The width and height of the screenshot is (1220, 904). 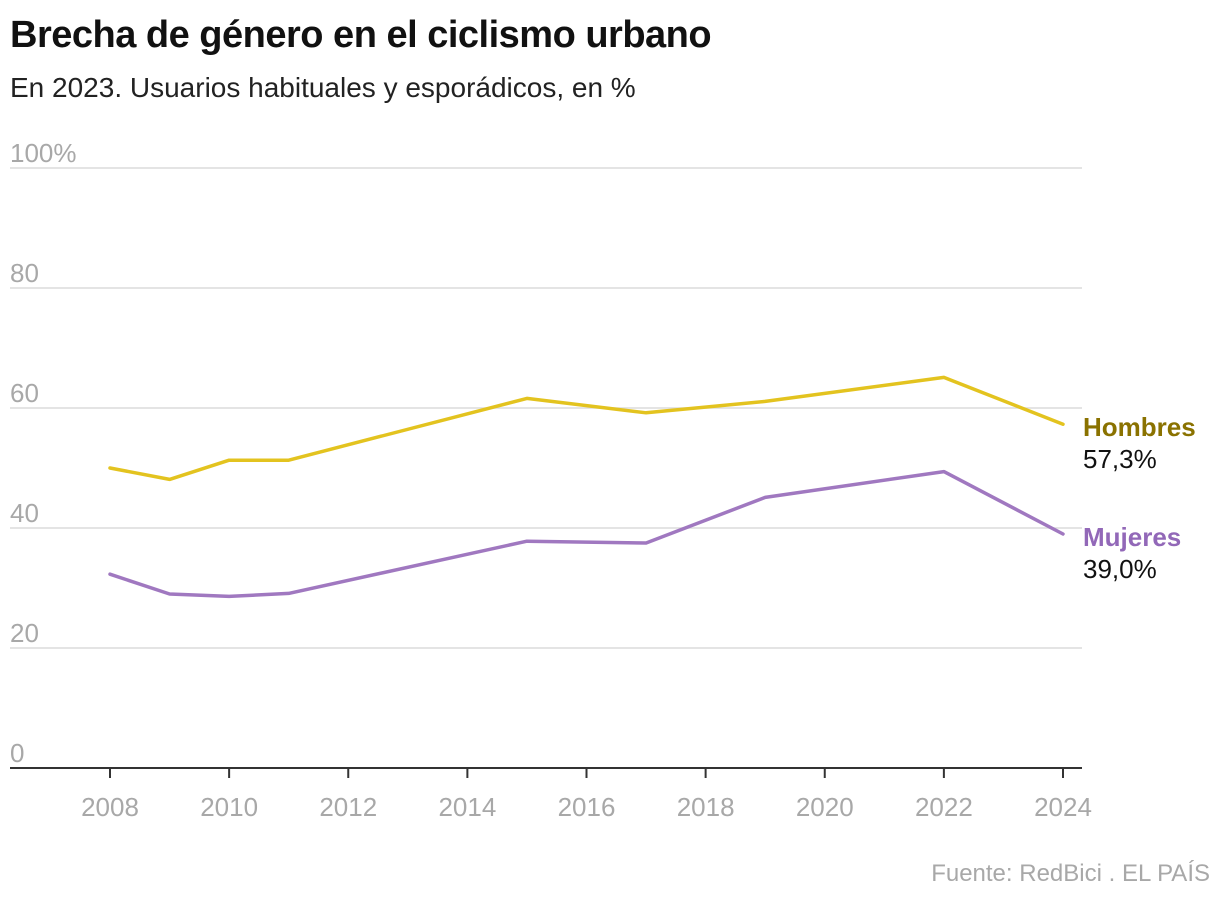 I want to click on x-axis-tick-labels: 2008 2010 2012 2014 2016 2018 2020 2022 2024, so click(x=586, y=807).